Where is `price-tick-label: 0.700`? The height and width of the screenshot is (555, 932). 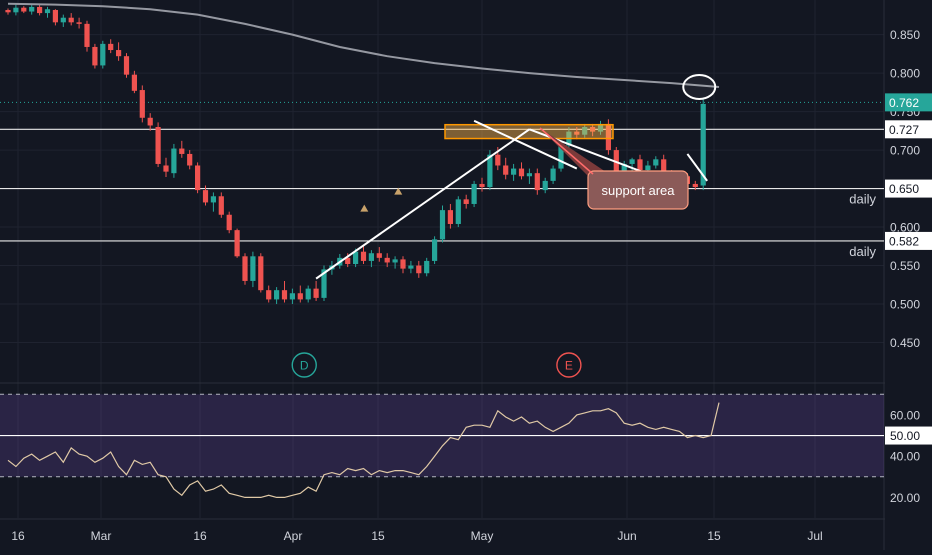 price-tick-label: 0.700 is located at coordinates (905, 151).